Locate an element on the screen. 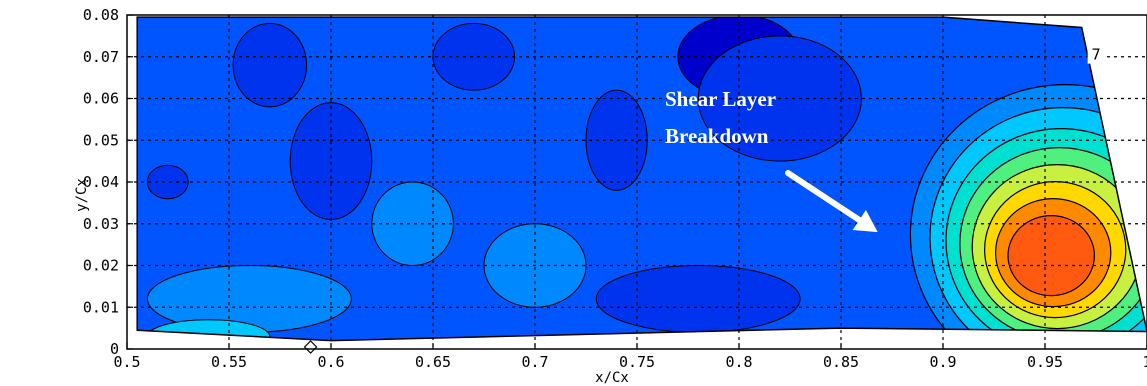 Image resolution: width=1147 pixels, height=386 pixels. y-tick-label: 0.02 is located at coordinates (101, 266).